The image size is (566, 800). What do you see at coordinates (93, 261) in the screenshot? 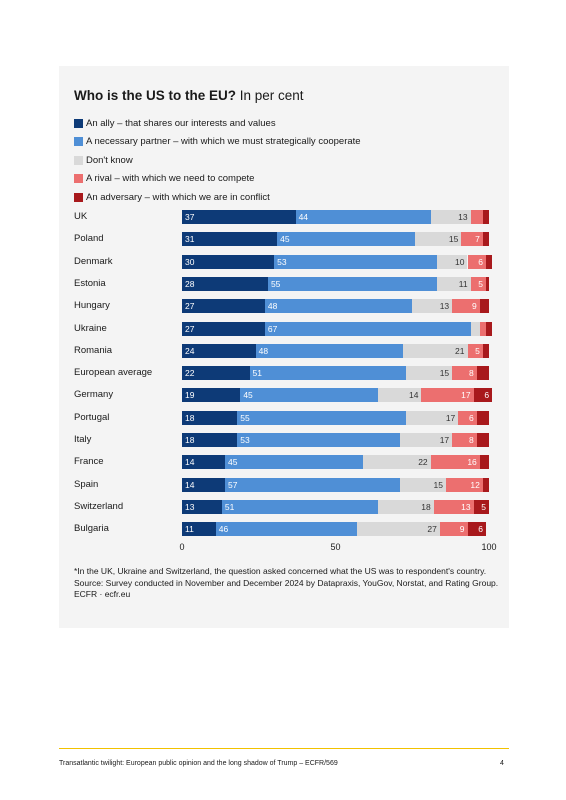
I see `category-label: Denmark` at bounding box center [93, 261].